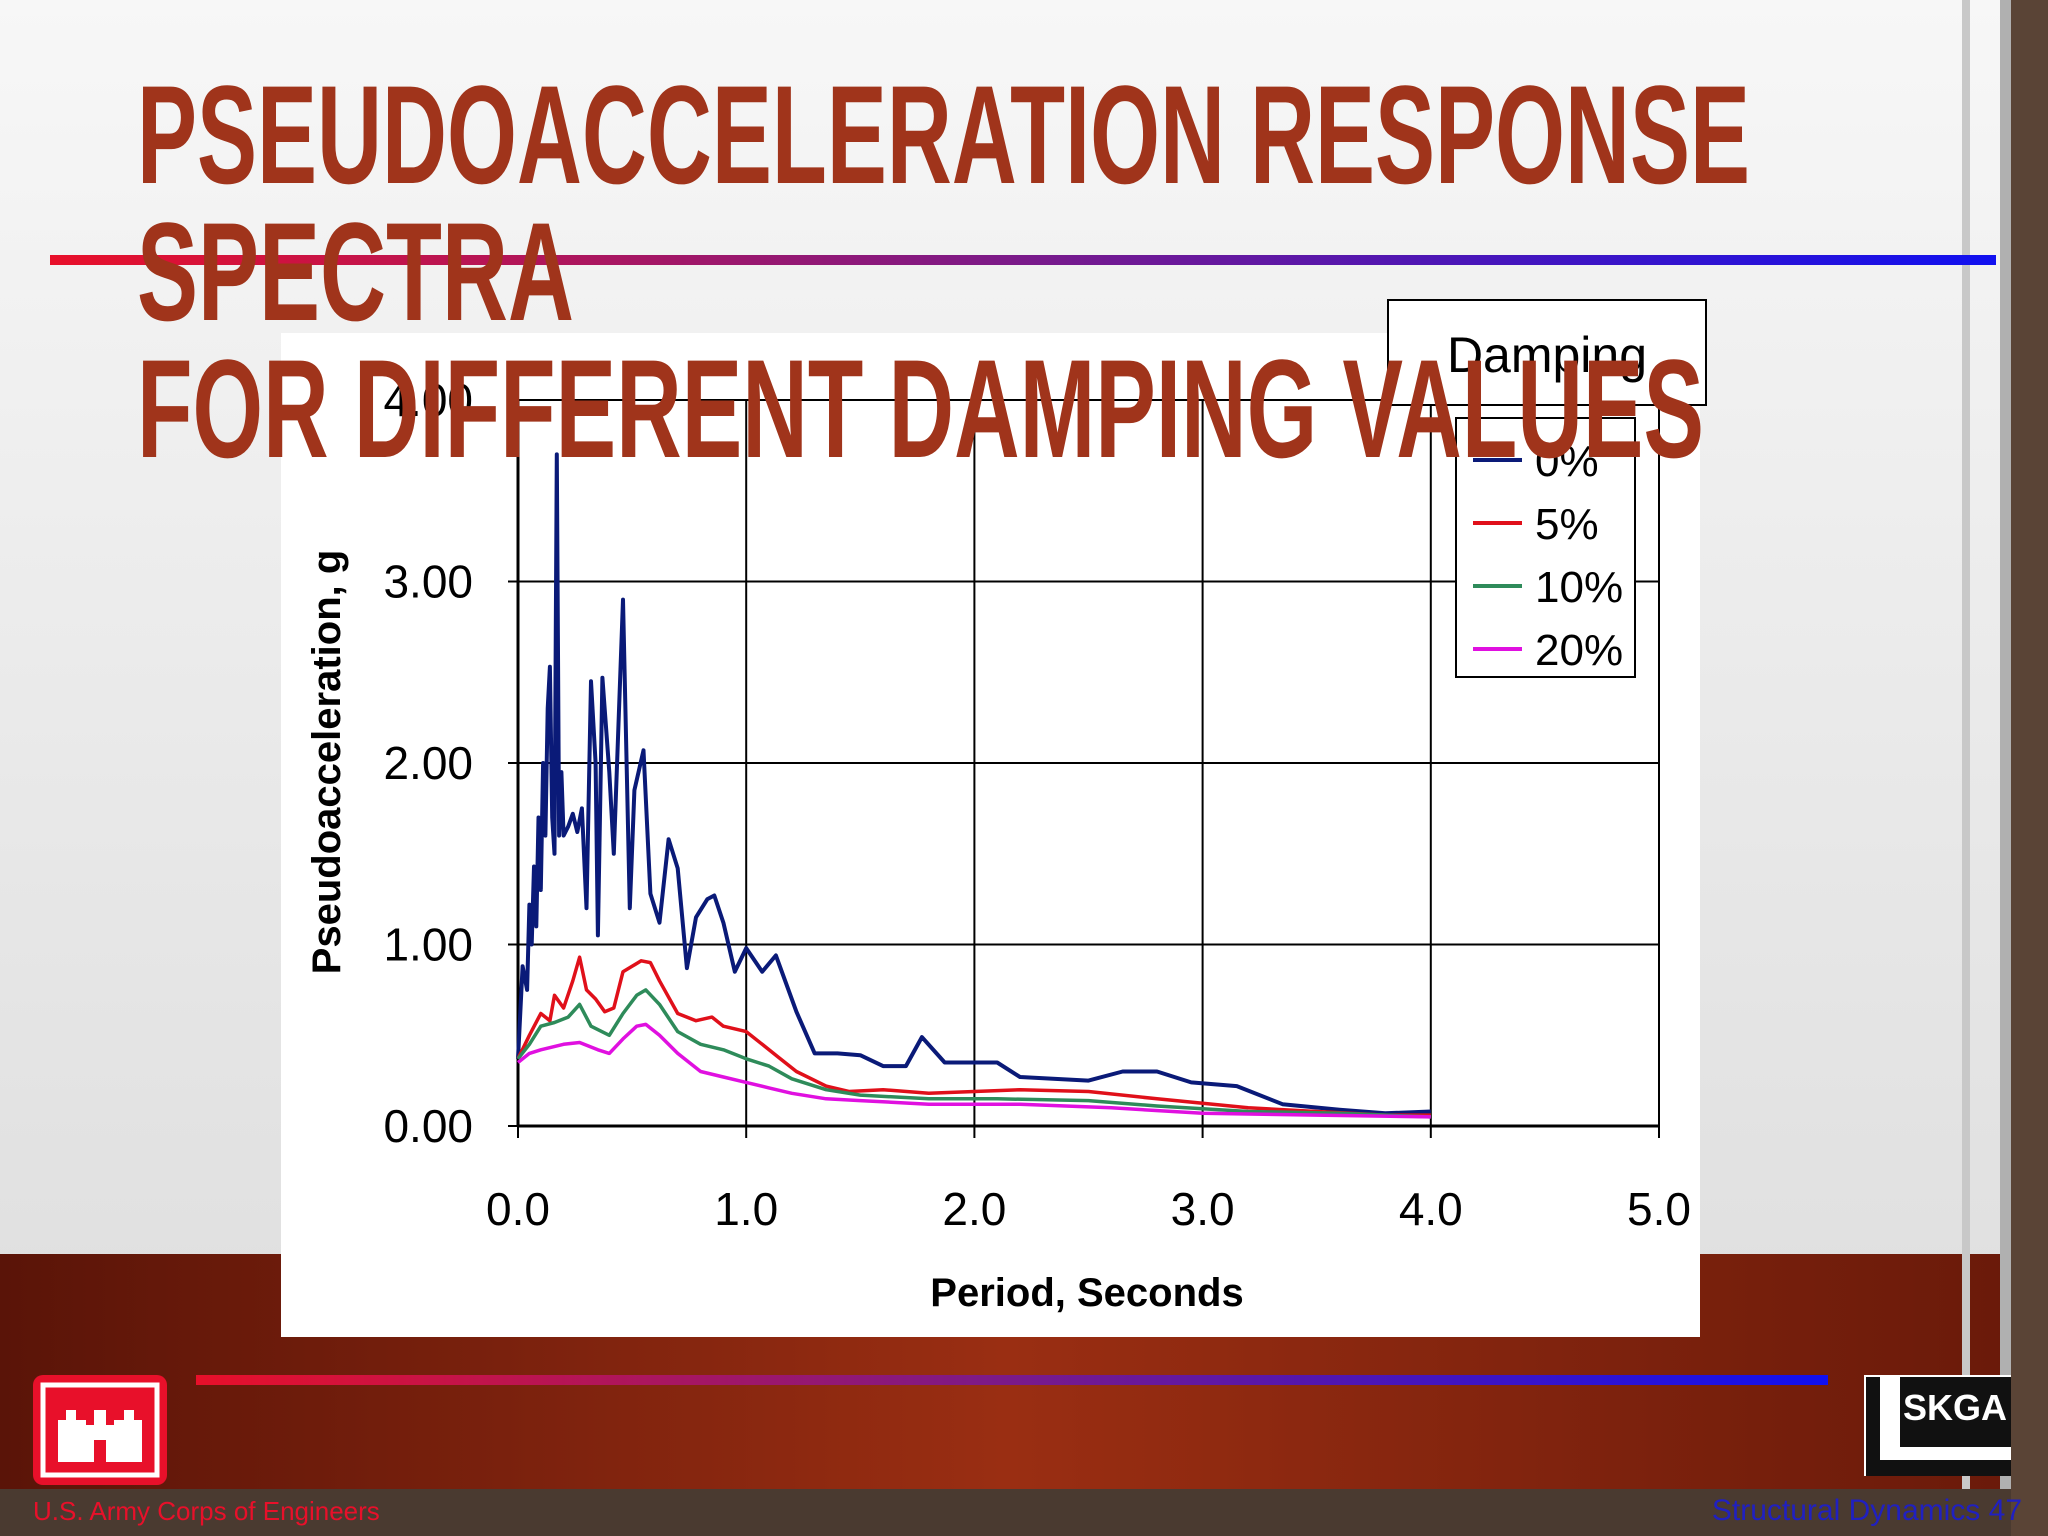  Describe the element at coordinates (2029, 768) in the screenshot. I see `brick-edge` at that location.